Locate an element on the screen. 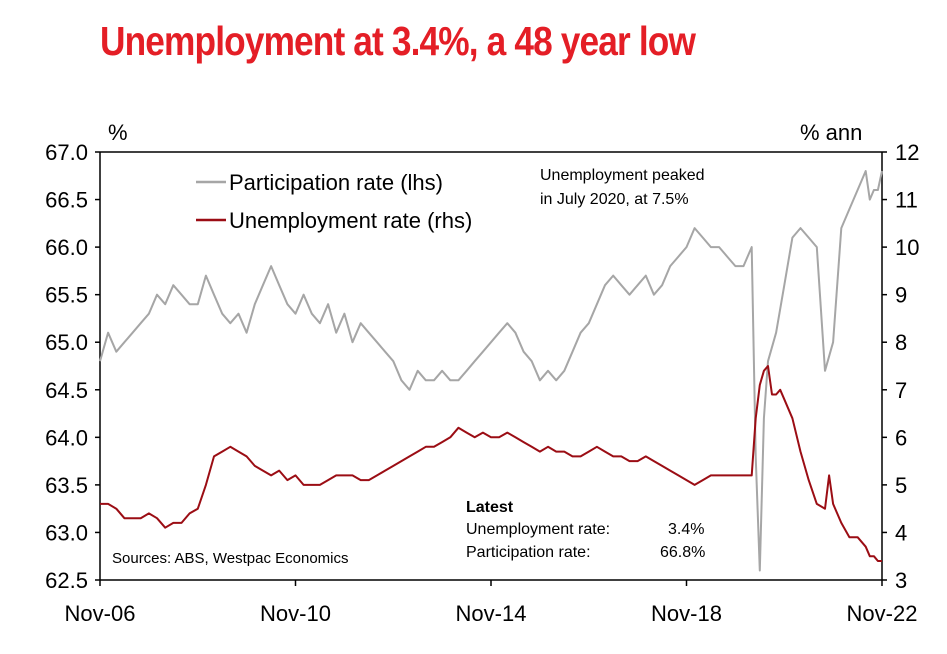 The width and height of the screenshot is (947, 654). left-tick-label: 64.0 is located at coordinates (66, 437).